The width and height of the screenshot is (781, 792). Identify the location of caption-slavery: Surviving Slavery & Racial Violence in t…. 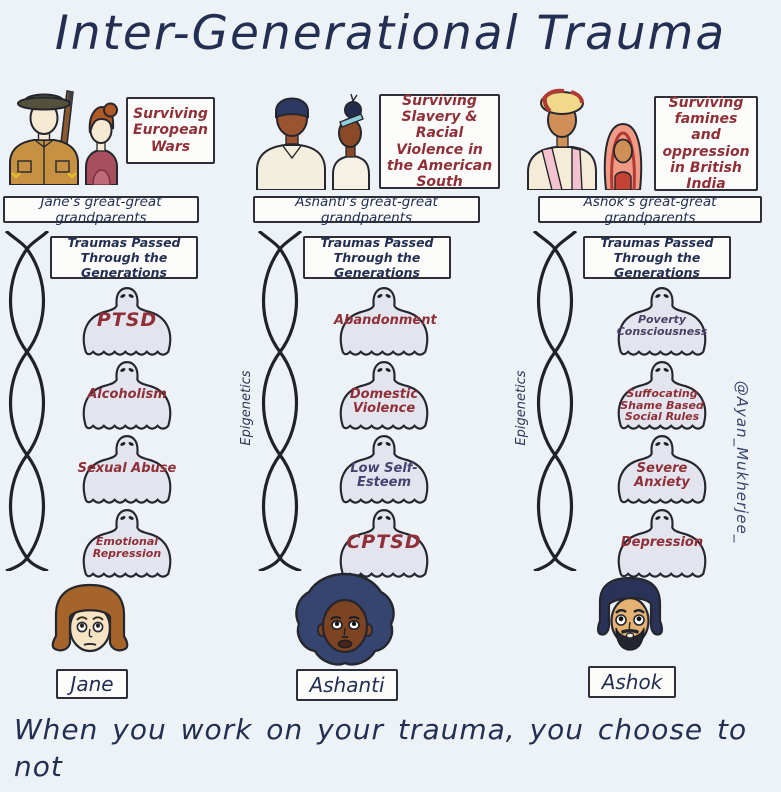
(439, 141).